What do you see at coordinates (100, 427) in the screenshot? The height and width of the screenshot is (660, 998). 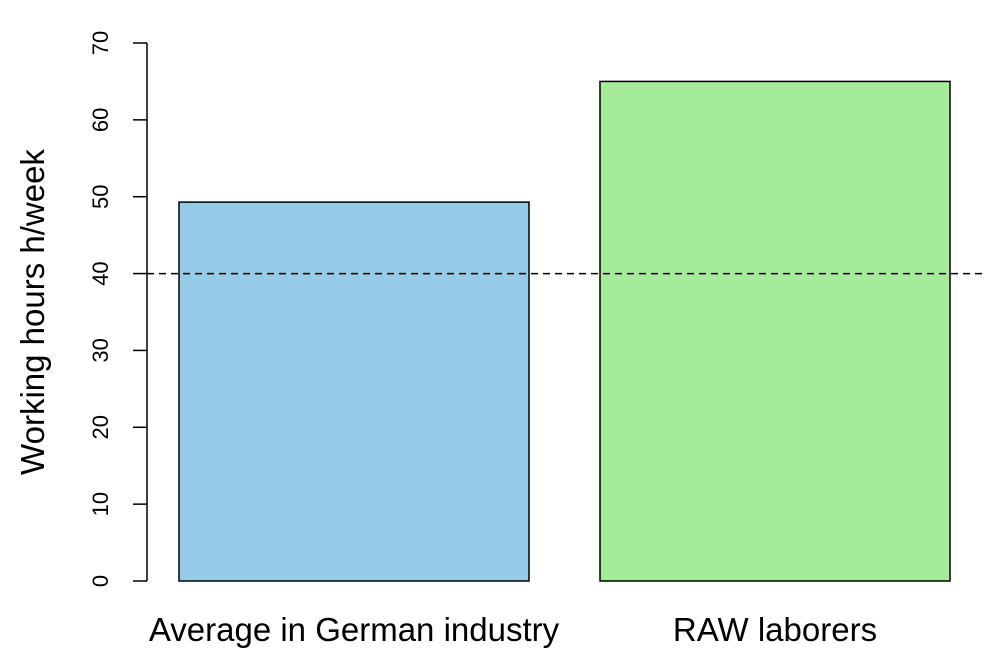 I see `y-tick-label-2: 20` at bounding box center [100, 427].